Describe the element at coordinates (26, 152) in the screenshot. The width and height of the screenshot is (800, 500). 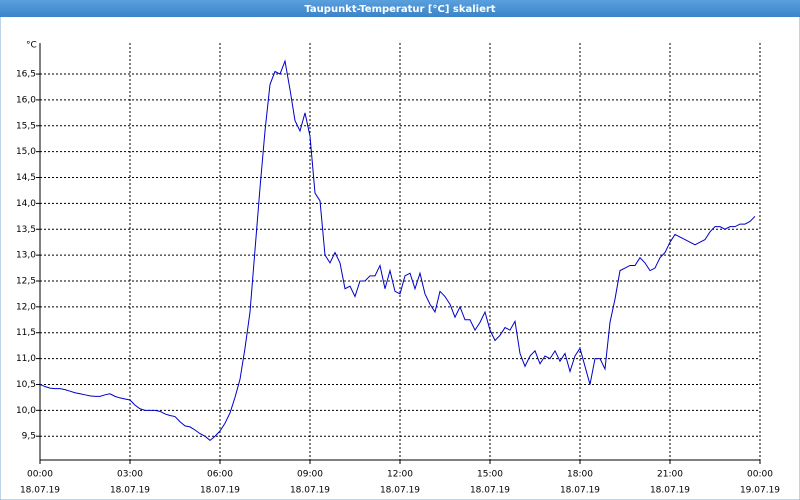
I see `y-tick-label: 15,0` at that location.